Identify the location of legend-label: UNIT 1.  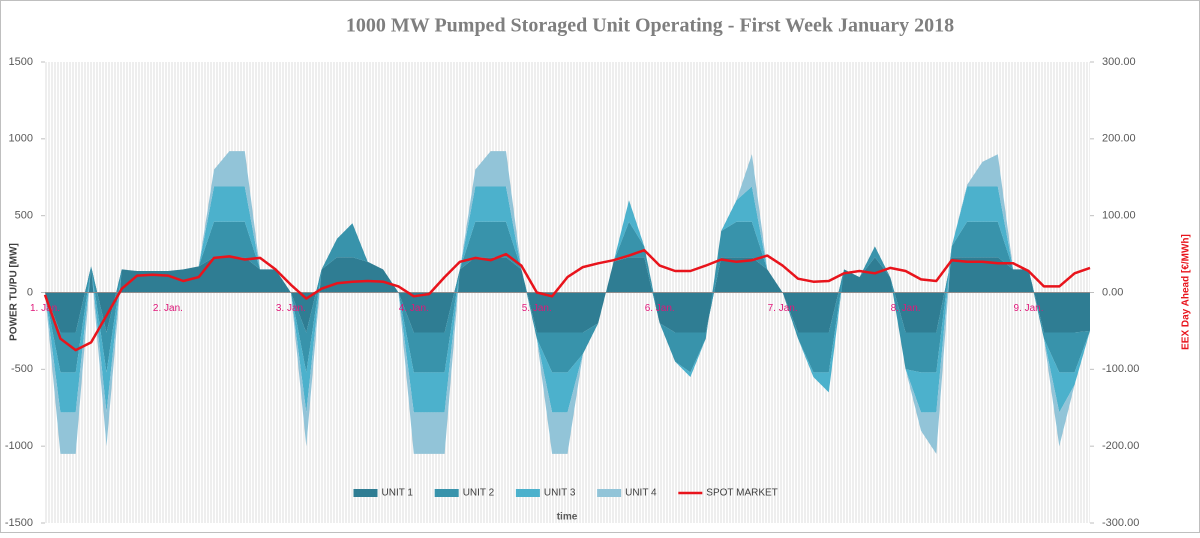
(398, 493).